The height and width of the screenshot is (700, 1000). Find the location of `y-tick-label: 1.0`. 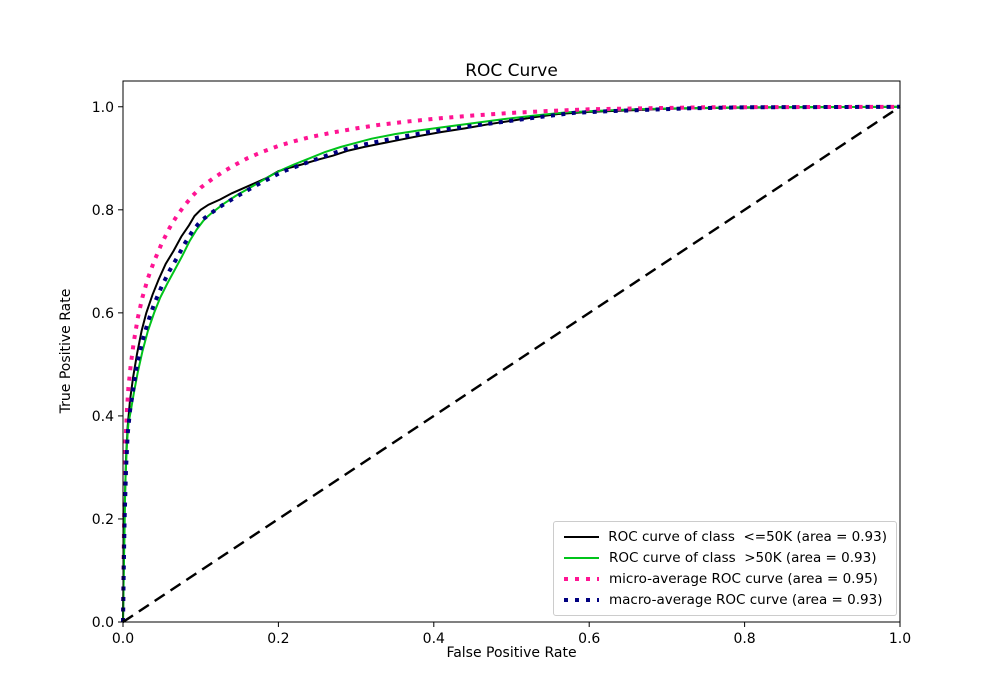

y-tick-label: 1.0 is located at coordinates (103, 108).